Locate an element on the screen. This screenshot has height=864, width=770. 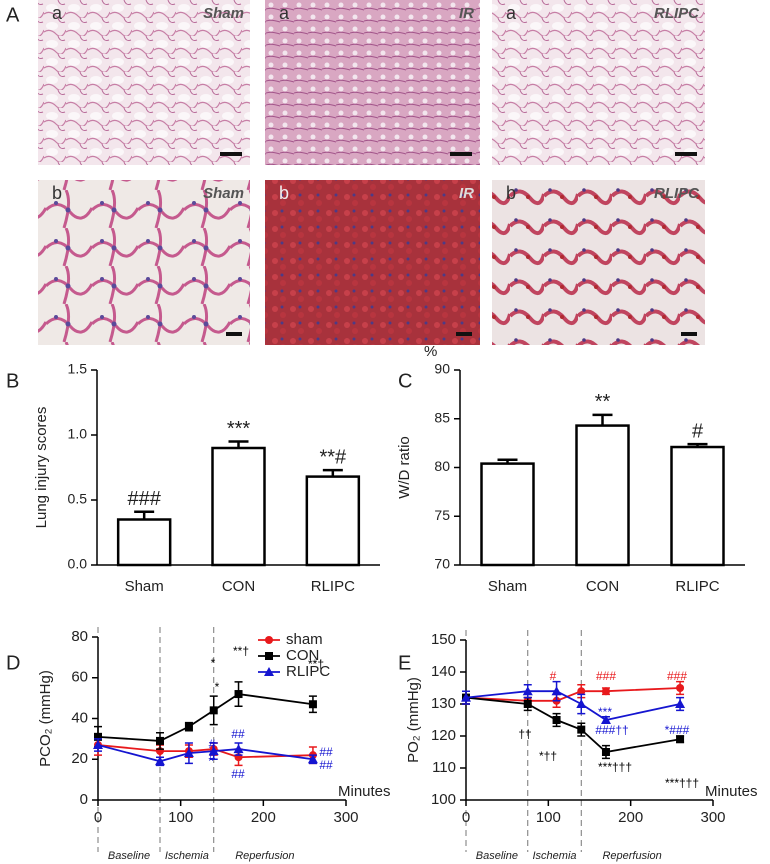
y-tick-label: 85 is located at coordinates (442, 417).